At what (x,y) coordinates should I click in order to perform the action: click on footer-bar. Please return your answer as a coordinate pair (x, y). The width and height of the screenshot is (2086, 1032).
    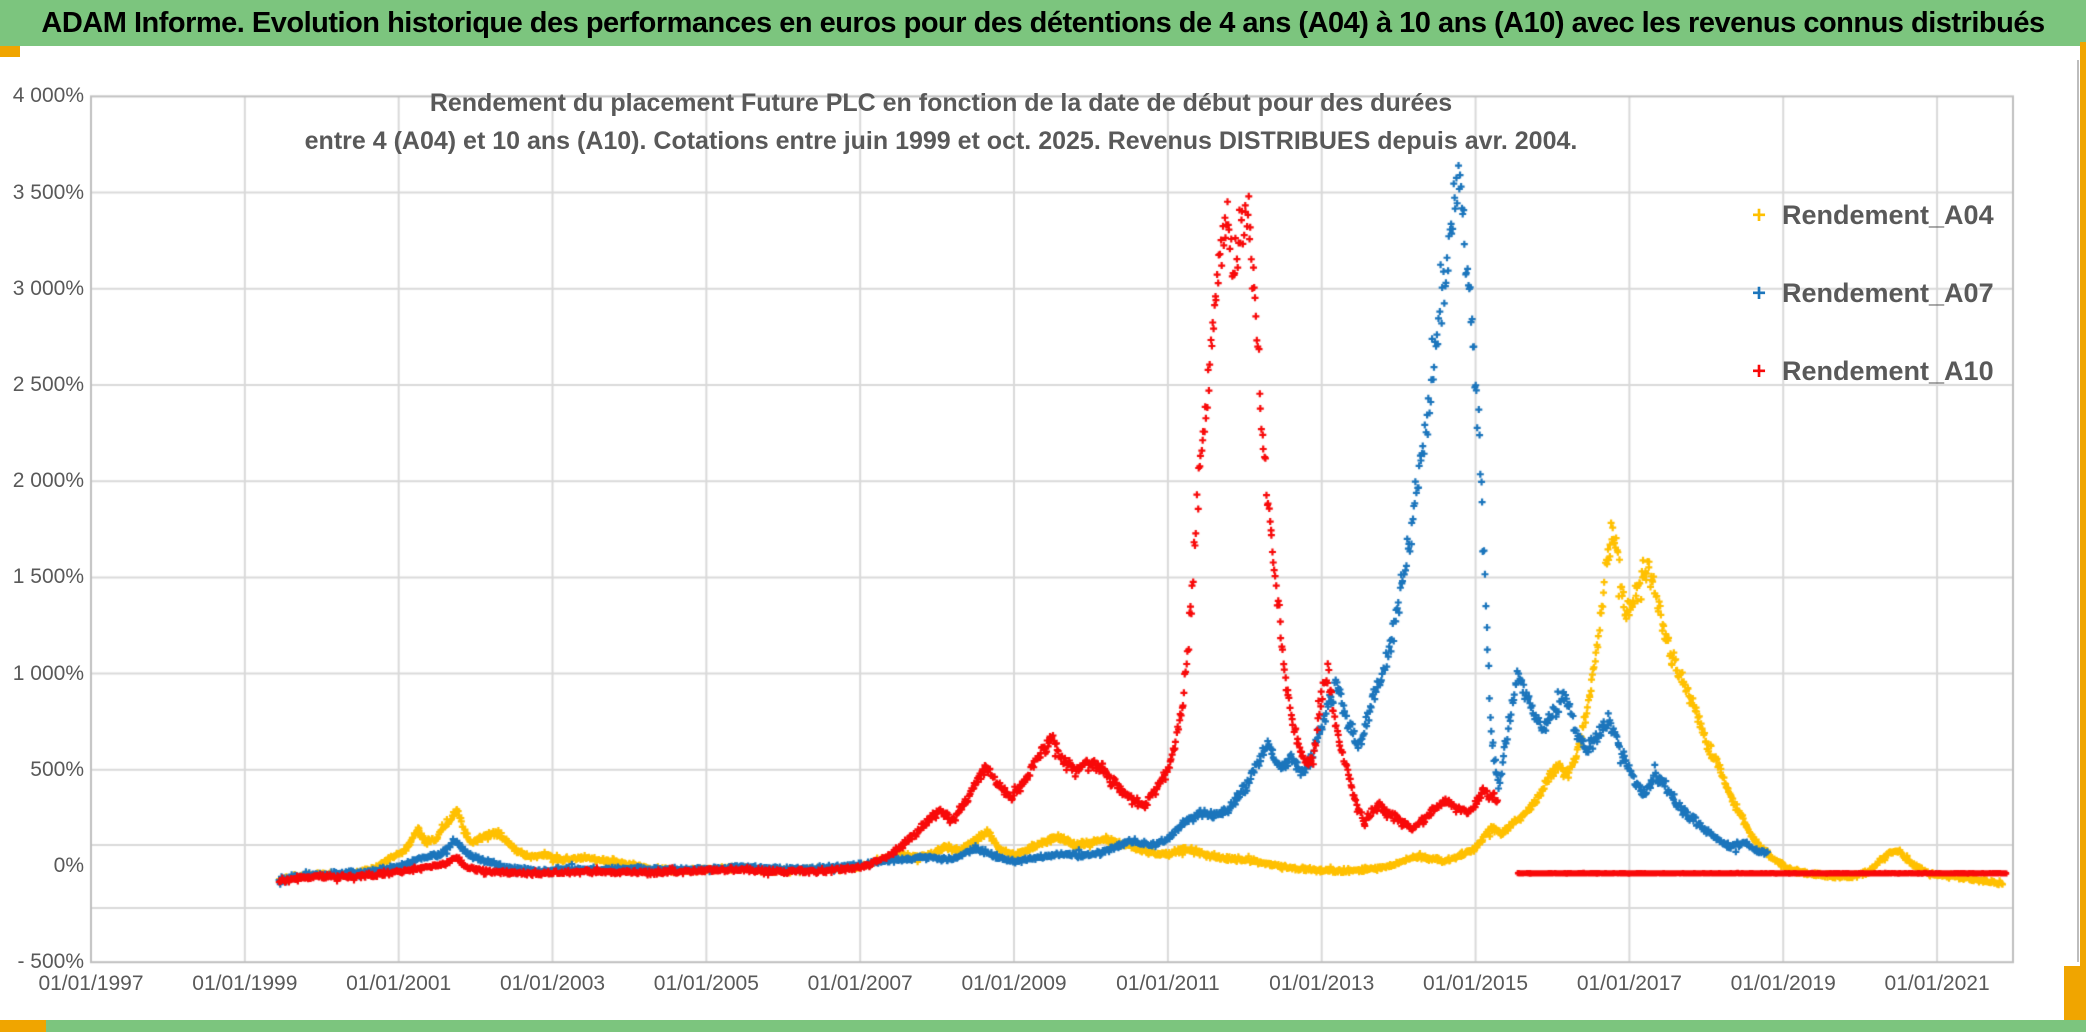
    Looking at the image, I should click on (1043, 1026).